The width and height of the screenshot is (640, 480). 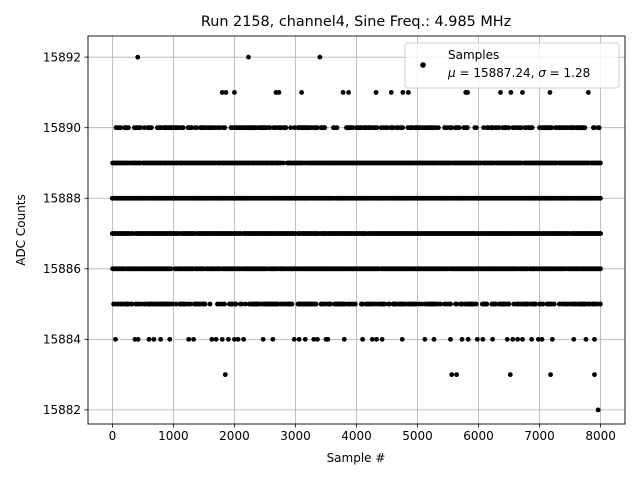 What do you see at coordinates (600, 436) in the screenshot?
I see `x-tick-label: 8000` at bounding box center [600, 436].